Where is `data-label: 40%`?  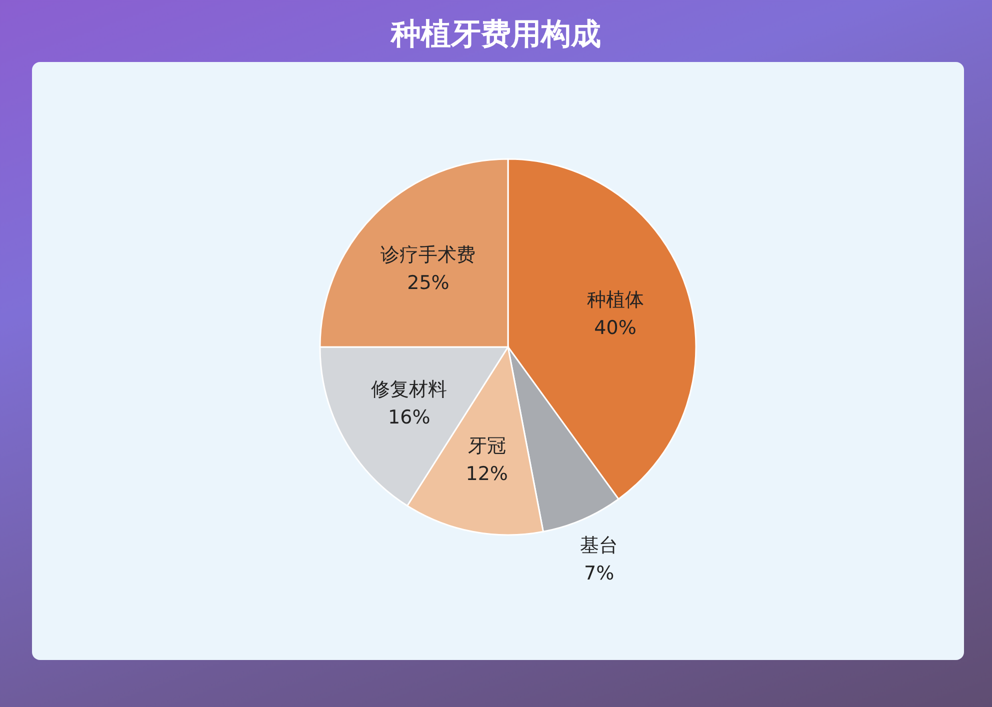 data-label: 40% is located at coordinates (615, 328).